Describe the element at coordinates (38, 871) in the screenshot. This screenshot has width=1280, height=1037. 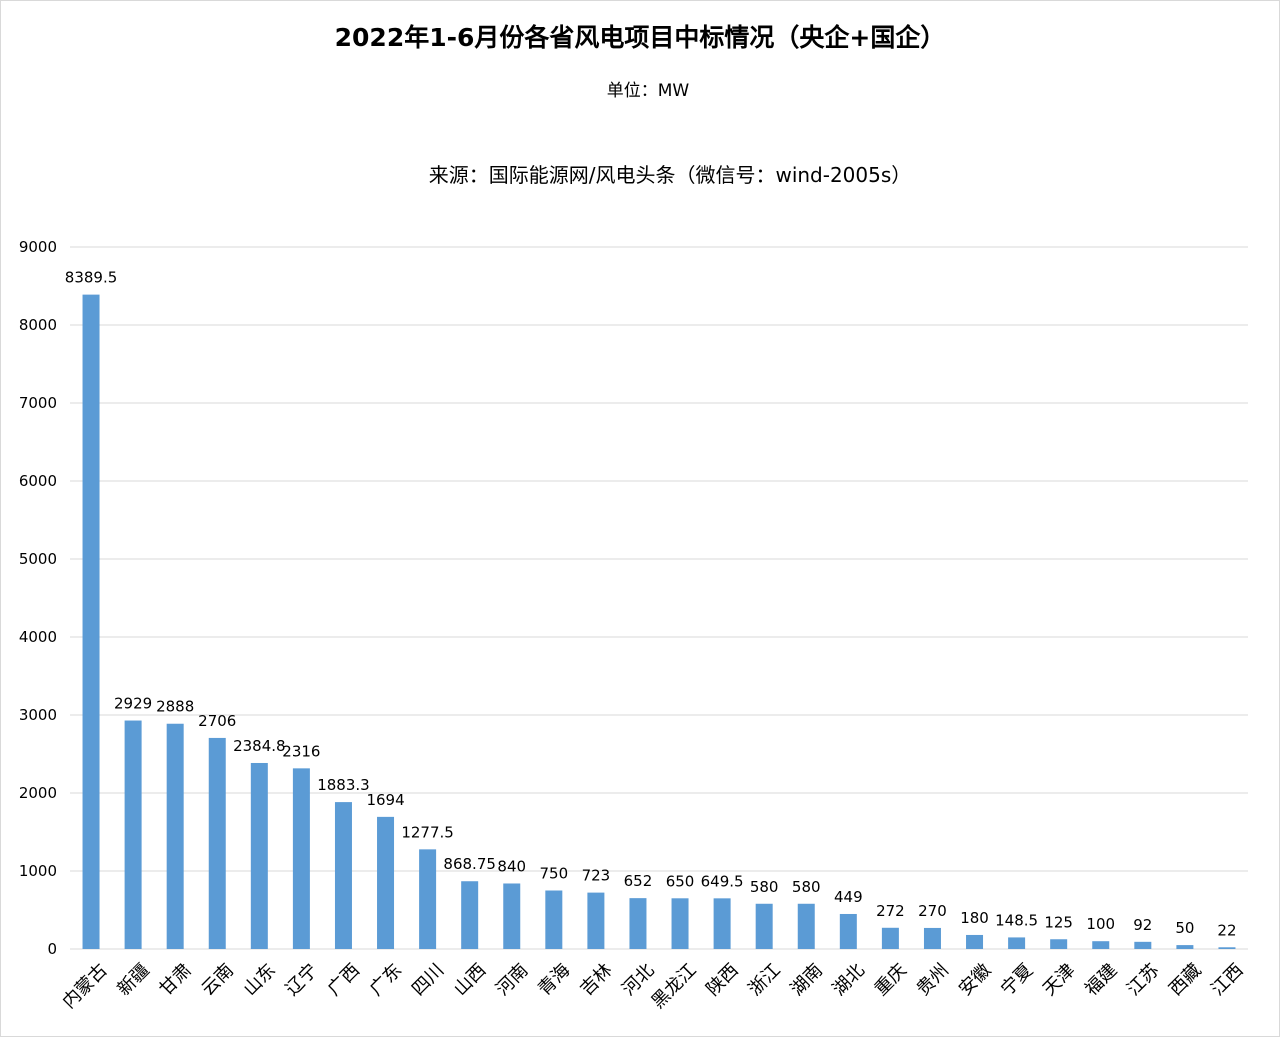
I see `y-tick-label: 1000` at that location.